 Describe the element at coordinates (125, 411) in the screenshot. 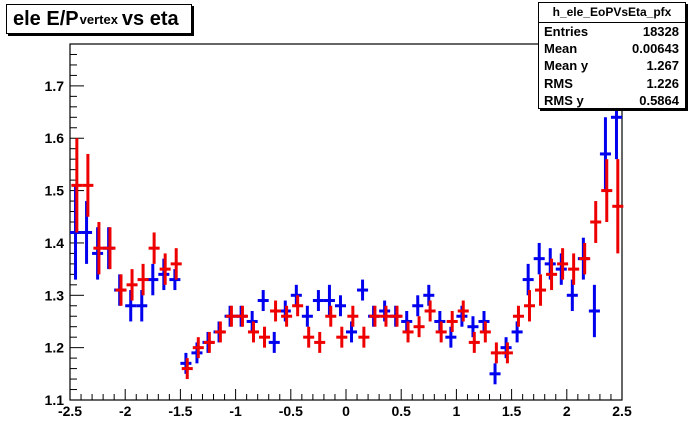

I see `x-tick-label: -2` at that location.